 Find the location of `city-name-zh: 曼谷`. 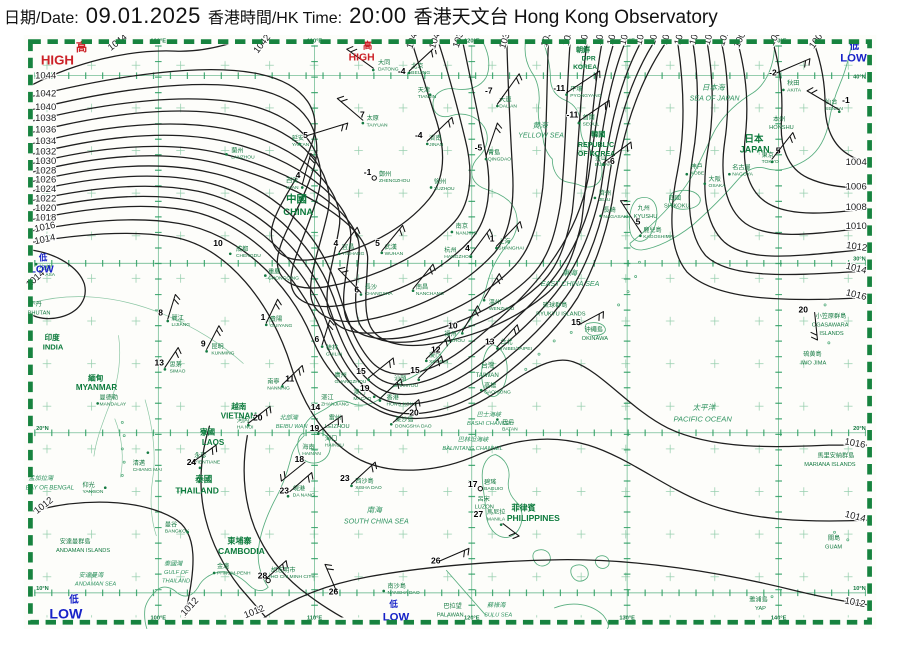

city-name-zh: 曼谷 is located at coordinates (171, 525).